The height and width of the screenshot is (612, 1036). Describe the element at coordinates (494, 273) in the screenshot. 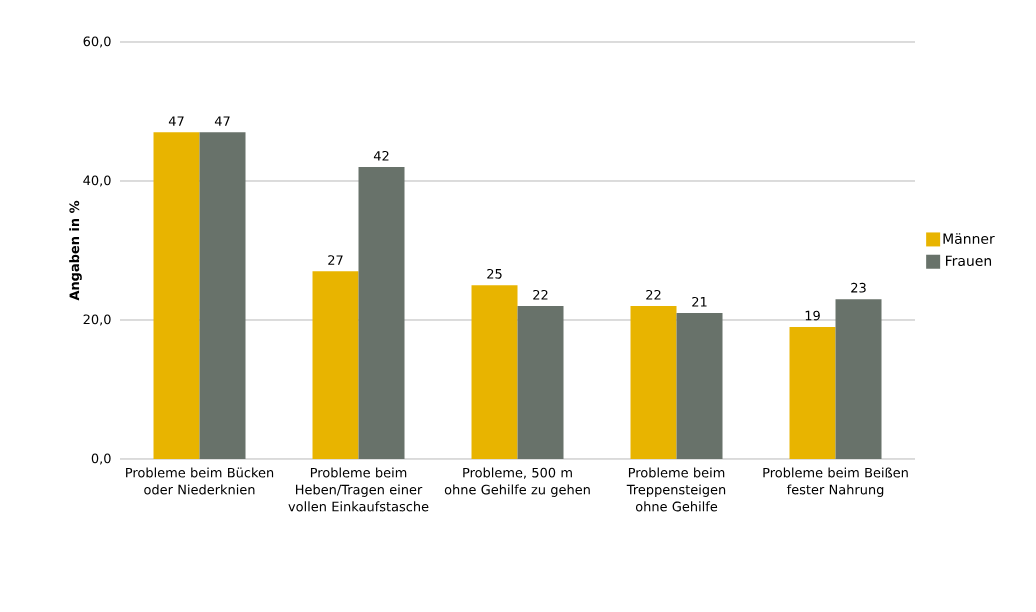

I see `data-label: 25` at that location.